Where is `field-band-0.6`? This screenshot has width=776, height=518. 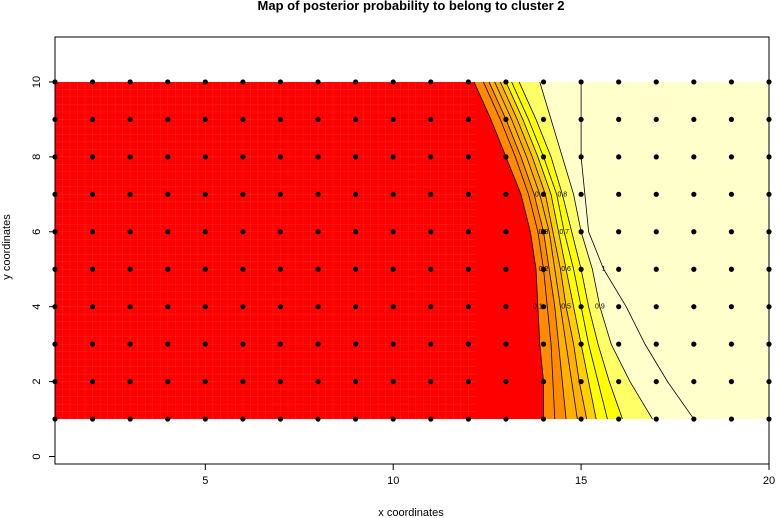
field-band-0.6 is located at coordinates (556, 250).